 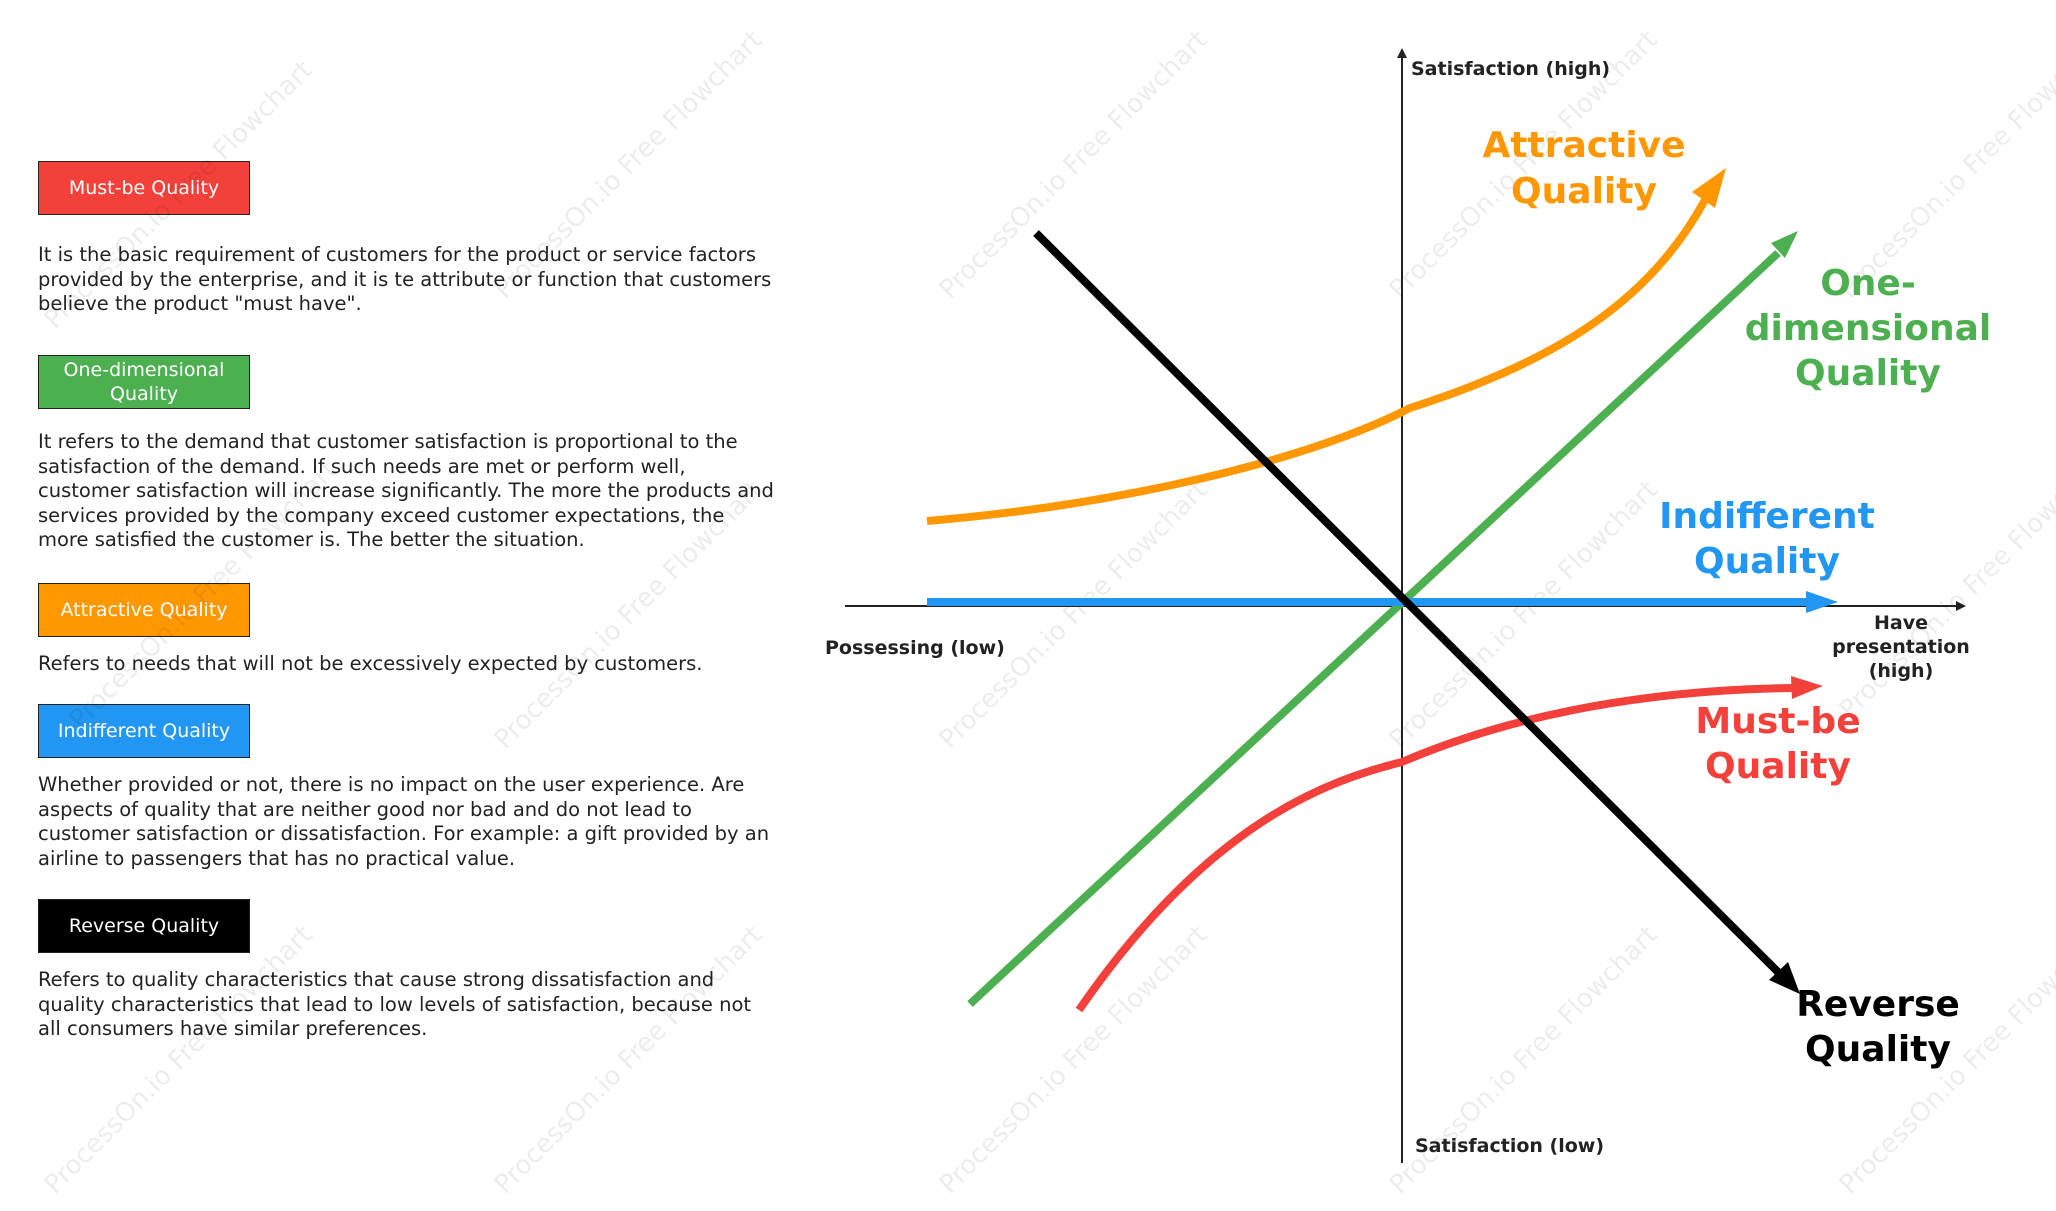 I want to click on one-dimensional-quality-label-line1: One-, so click(x=1868, y=283).